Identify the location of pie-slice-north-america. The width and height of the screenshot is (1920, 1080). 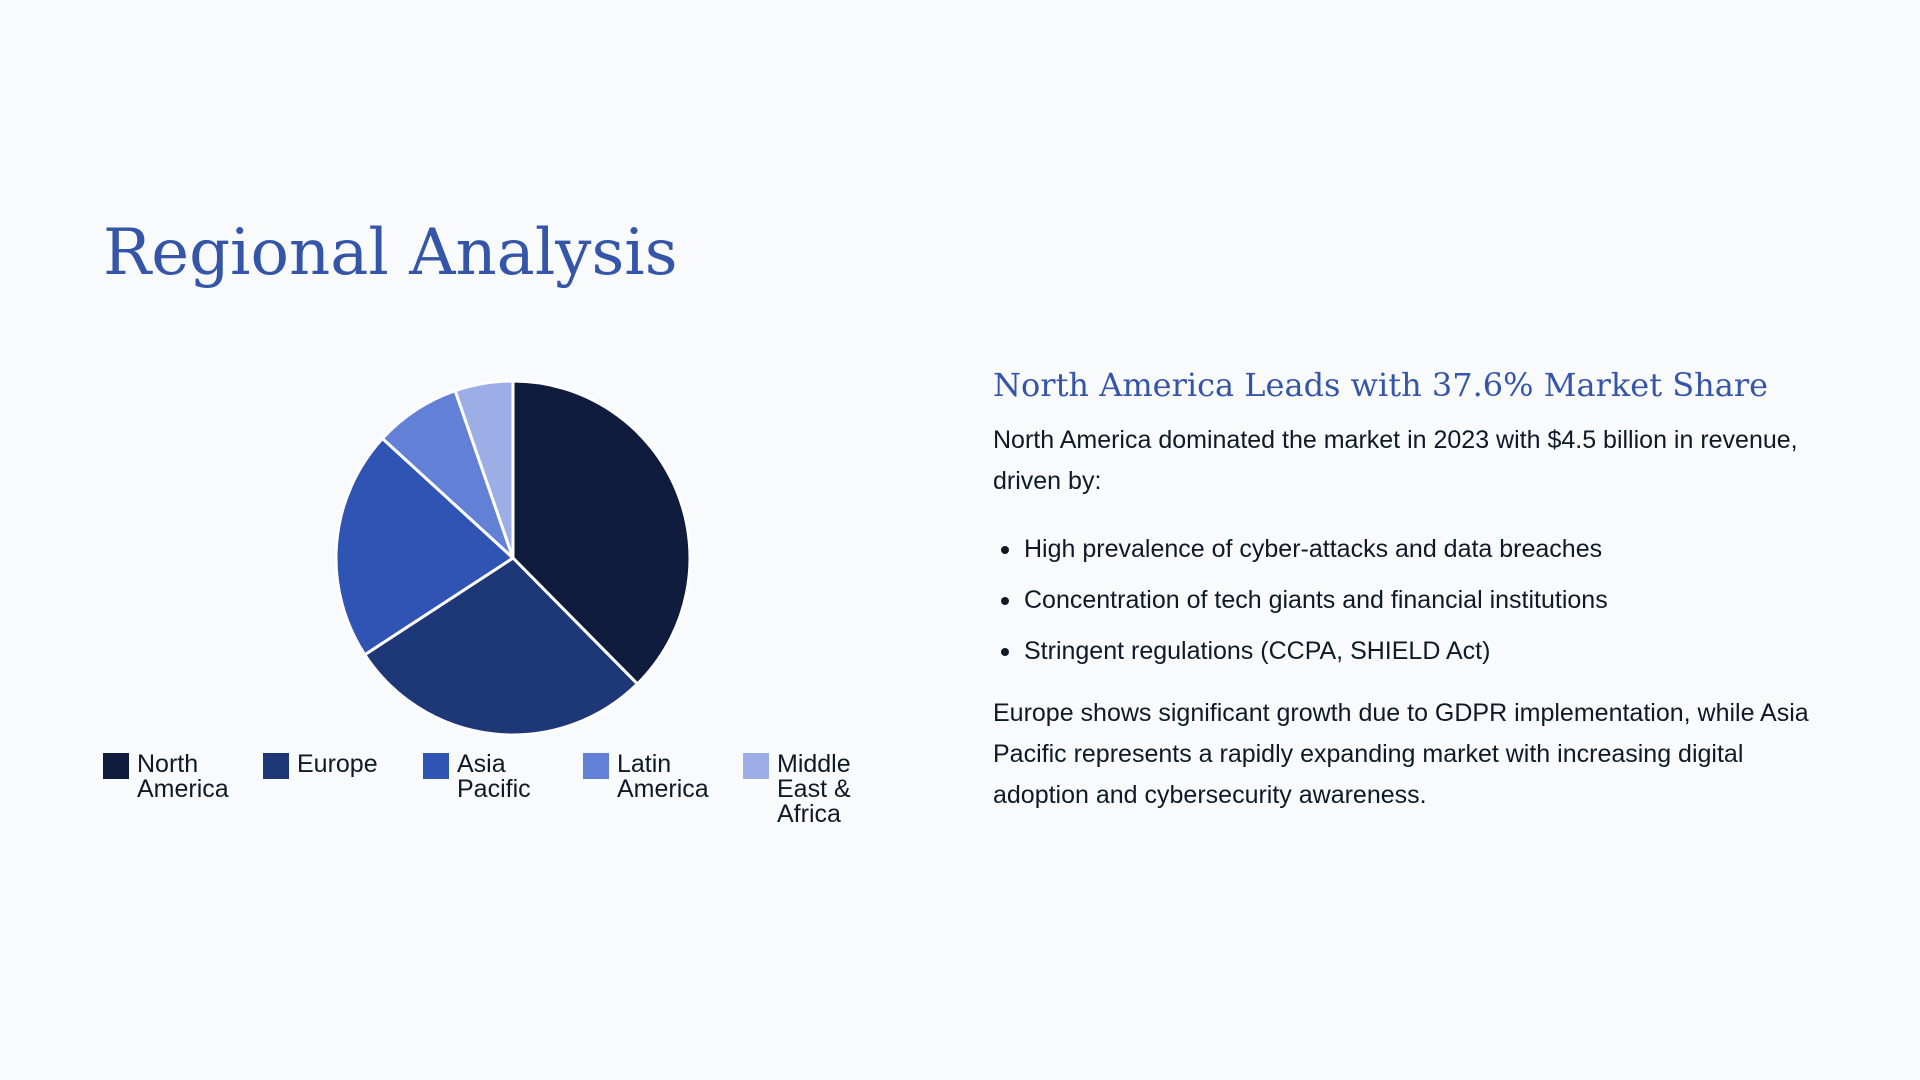
(601, 532).